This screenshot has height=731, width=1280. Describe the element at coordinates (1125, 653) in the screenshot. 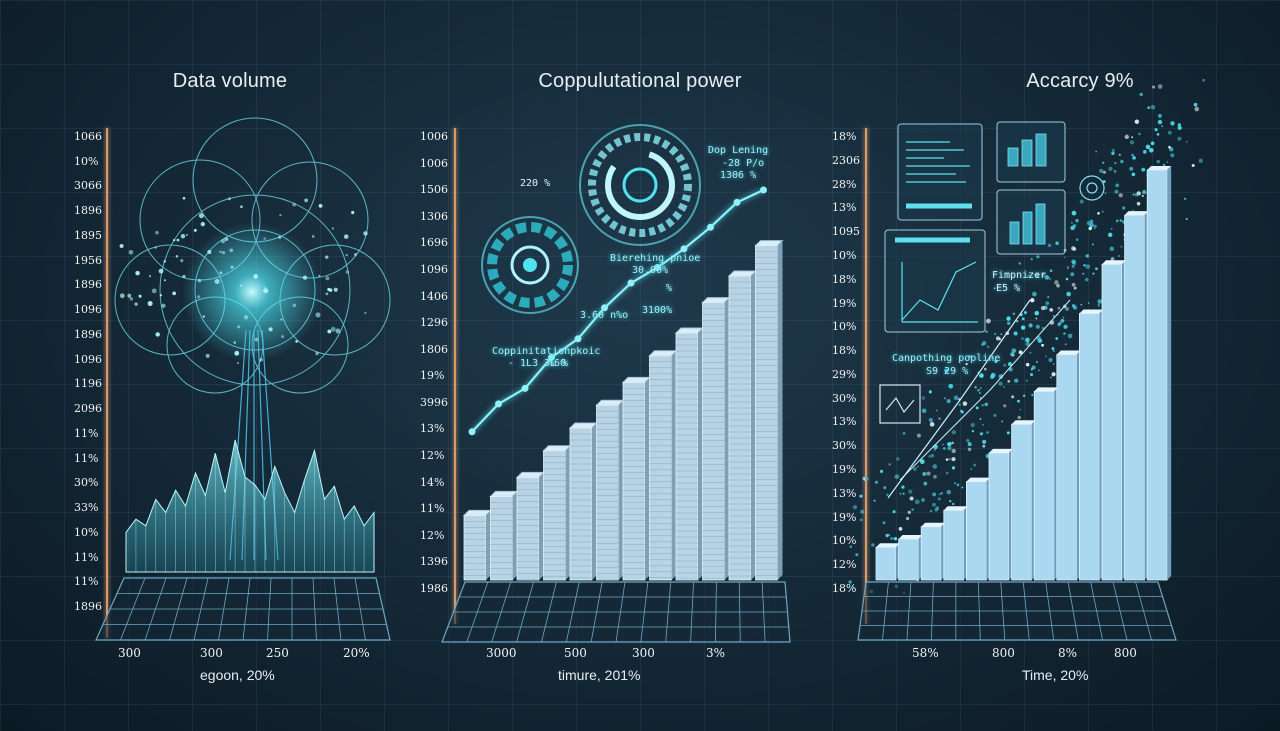

I see `x-tick-label: 800` at that location.